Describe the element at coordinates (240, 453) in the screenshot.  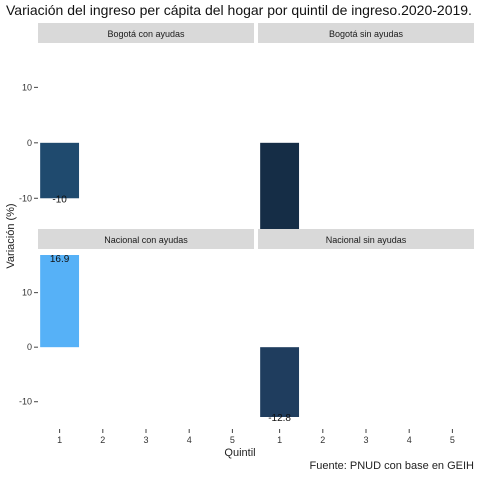
I see `x-axis-label: Quintil` at that location.